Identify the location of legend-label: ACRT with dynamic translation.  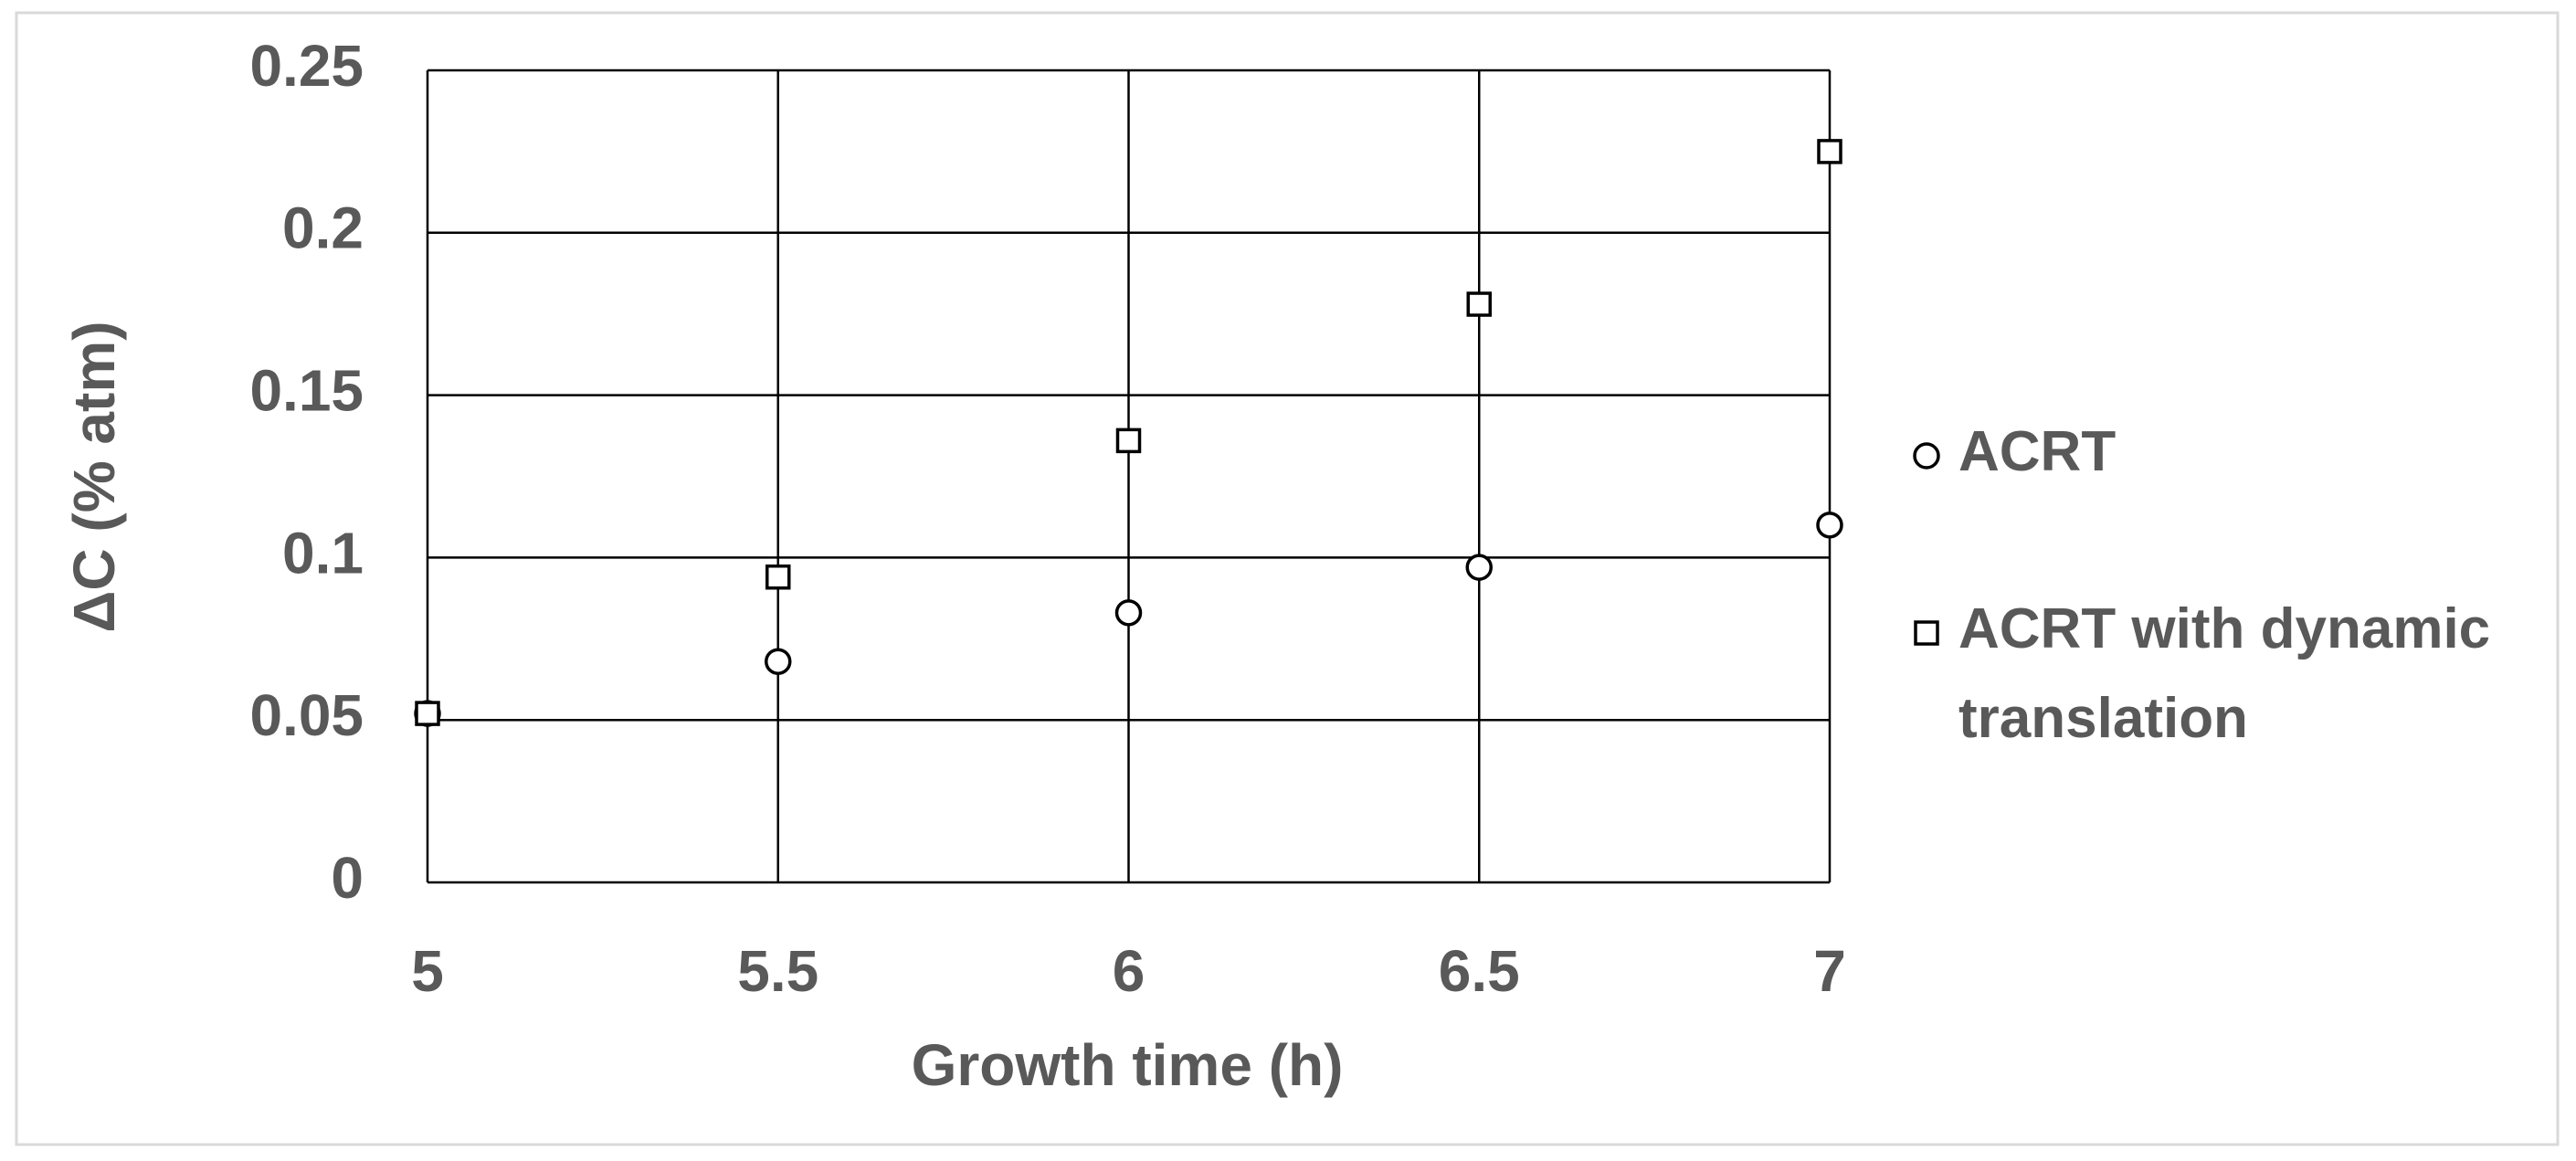
(2224, 673).